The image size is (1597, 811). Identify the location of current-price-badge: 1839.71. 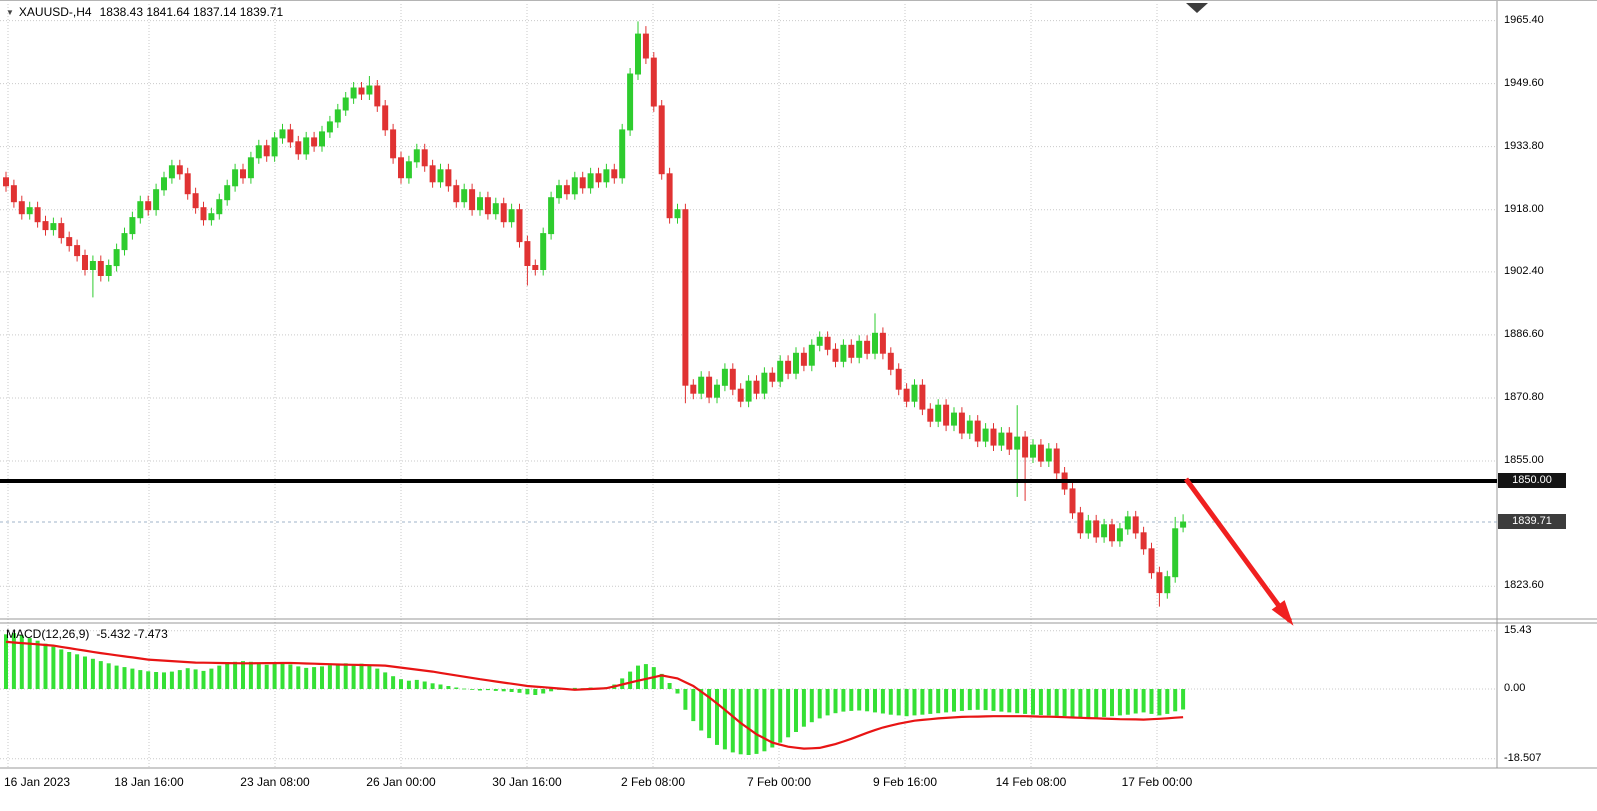
(1532, 522).